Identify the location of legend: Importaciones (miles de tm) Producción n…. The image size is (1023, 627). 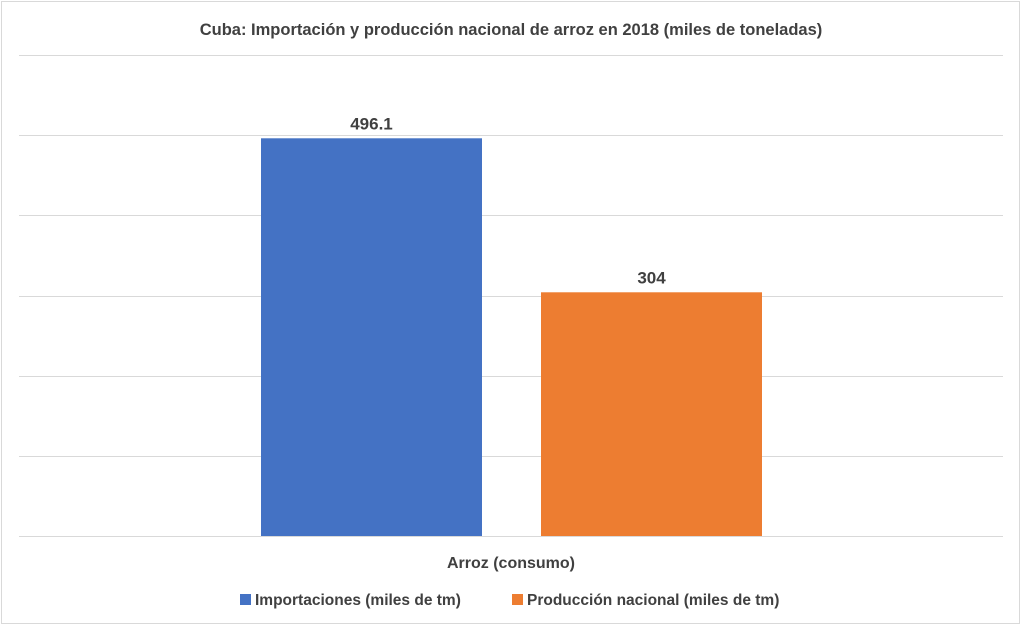
(509, 600).